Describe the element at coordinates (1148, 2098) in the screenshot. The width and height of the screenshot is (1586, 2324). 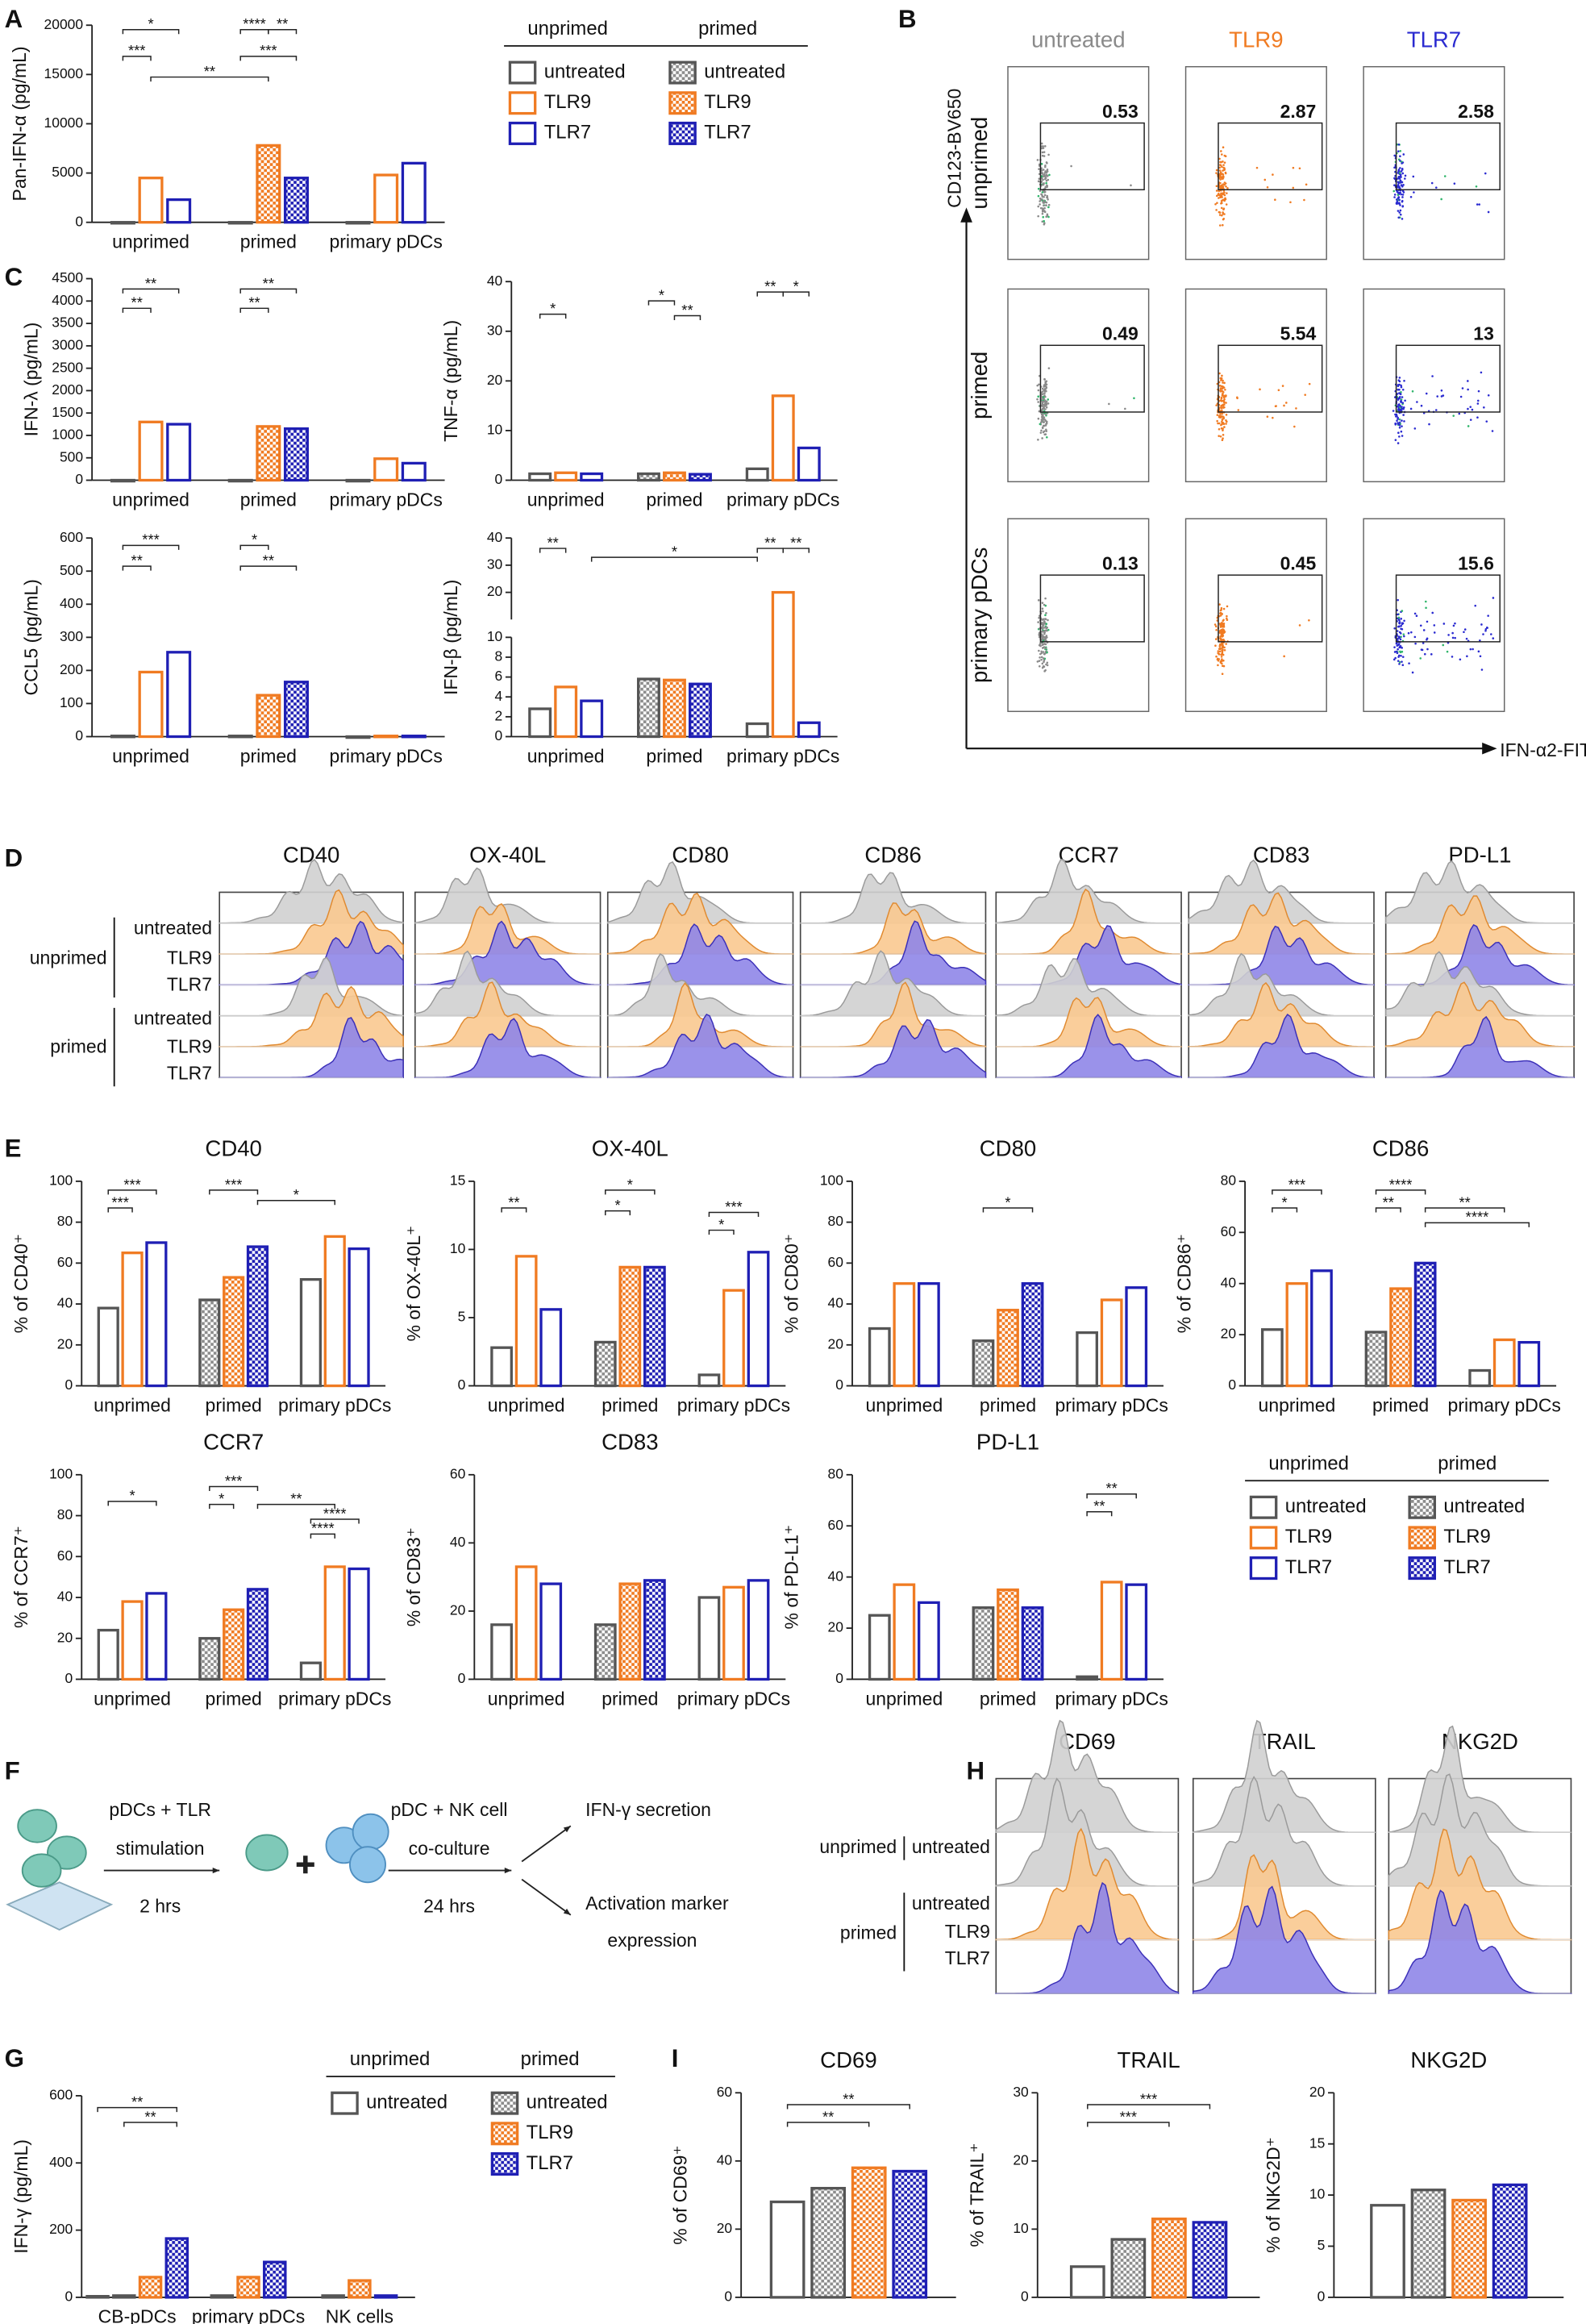
I see `significance-label: ***` at that location.